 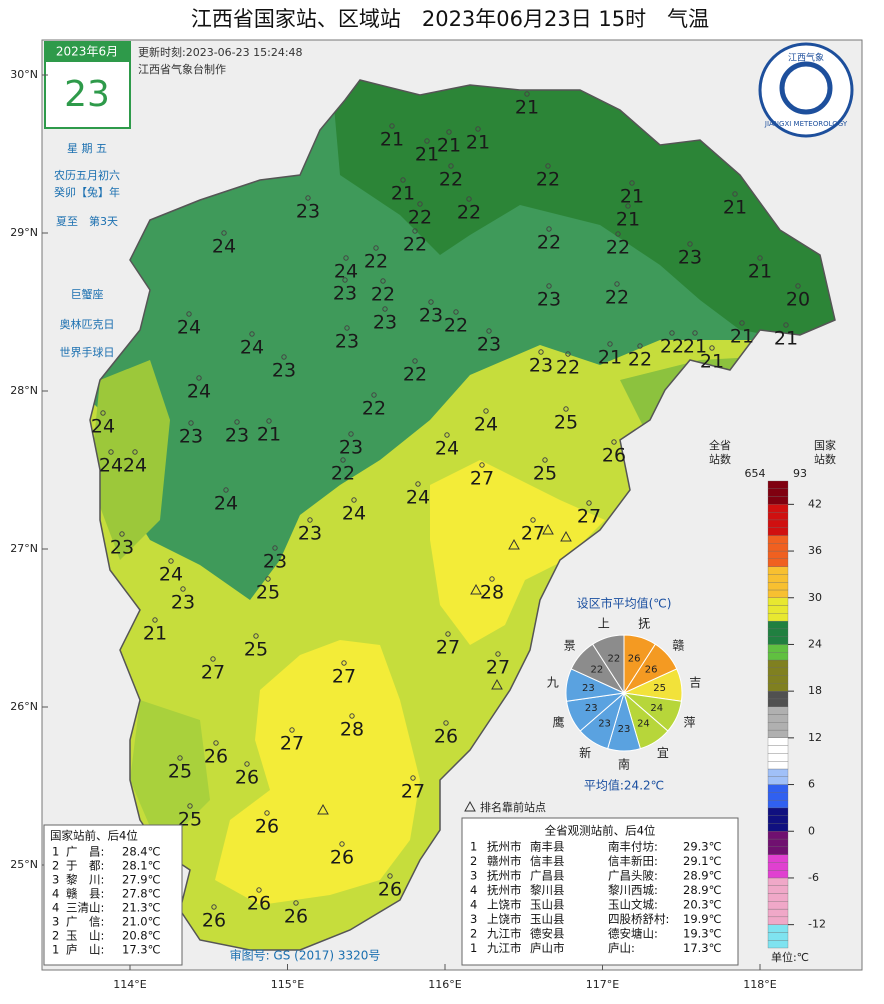 What do you see at coordinates (85, 950) in the screenshot?
I see `table-cell: 庐 山:` at bounding box center [85, 950].